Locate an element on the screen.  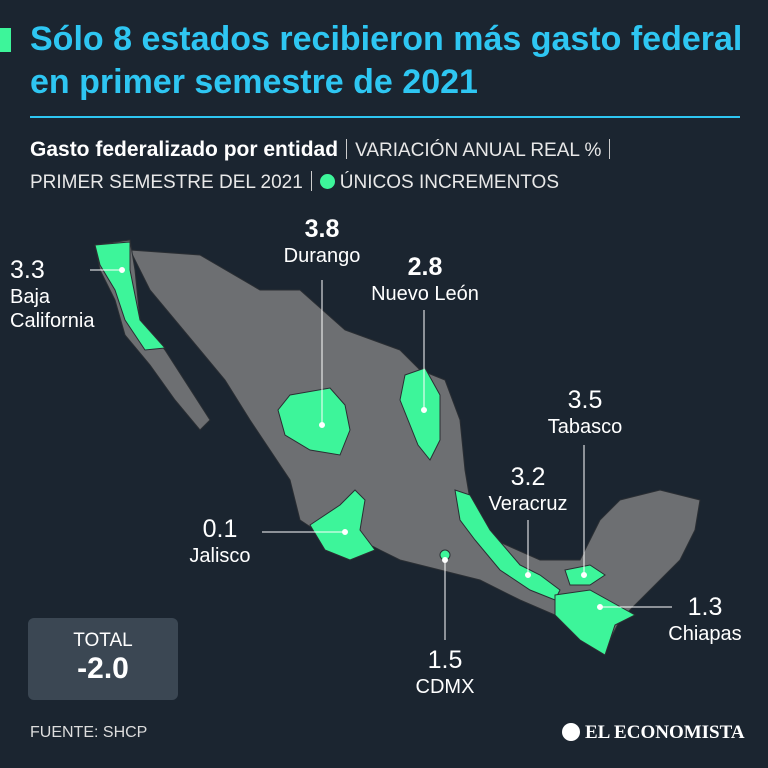
state-value: 3.8 is located at coordinates (322, 229).